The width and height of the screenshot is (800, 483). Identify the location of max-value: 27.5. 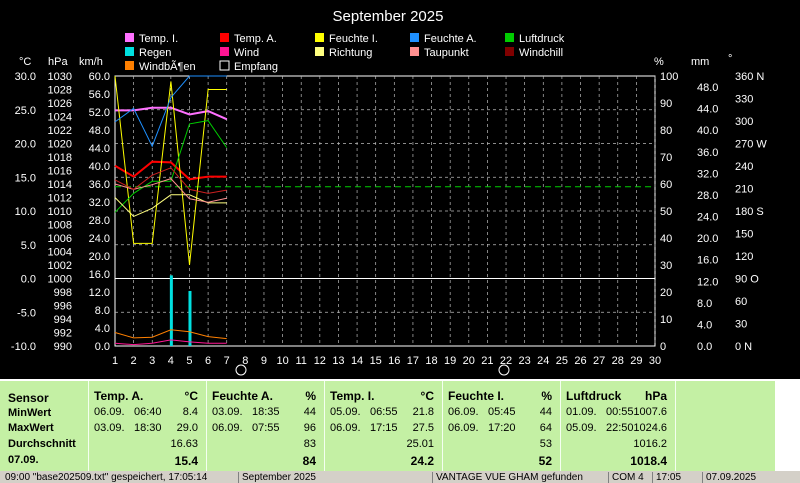
(423, 428).